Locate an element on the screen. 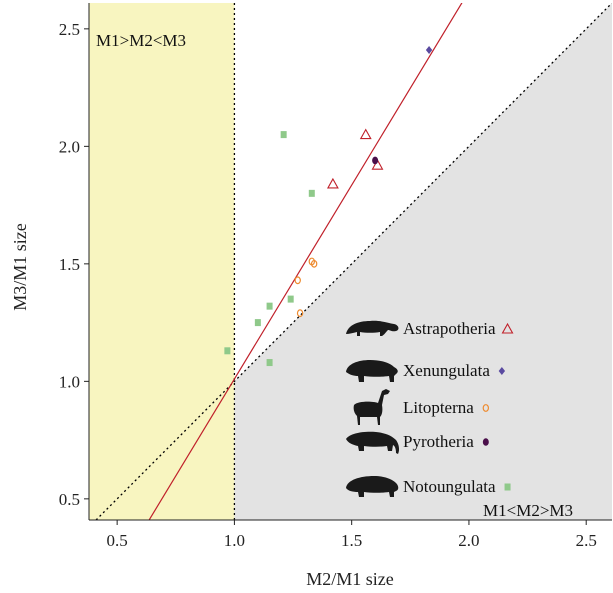 The height and width of the screenshot is (593, 613). legend-entry-pyrotheria: Pyrotheria is located at coordinates (417, 442).